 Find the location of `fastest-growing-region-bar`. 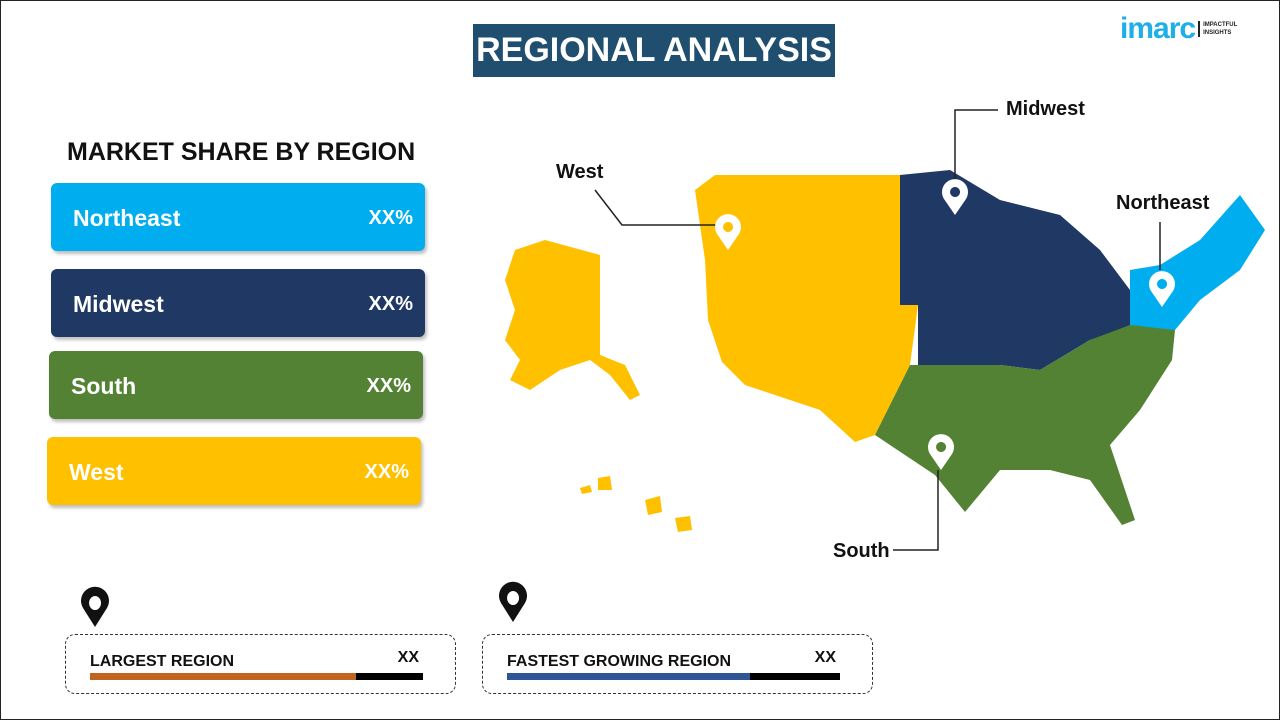

fastest-growing-region-bar is located at coordinates (673, 676).